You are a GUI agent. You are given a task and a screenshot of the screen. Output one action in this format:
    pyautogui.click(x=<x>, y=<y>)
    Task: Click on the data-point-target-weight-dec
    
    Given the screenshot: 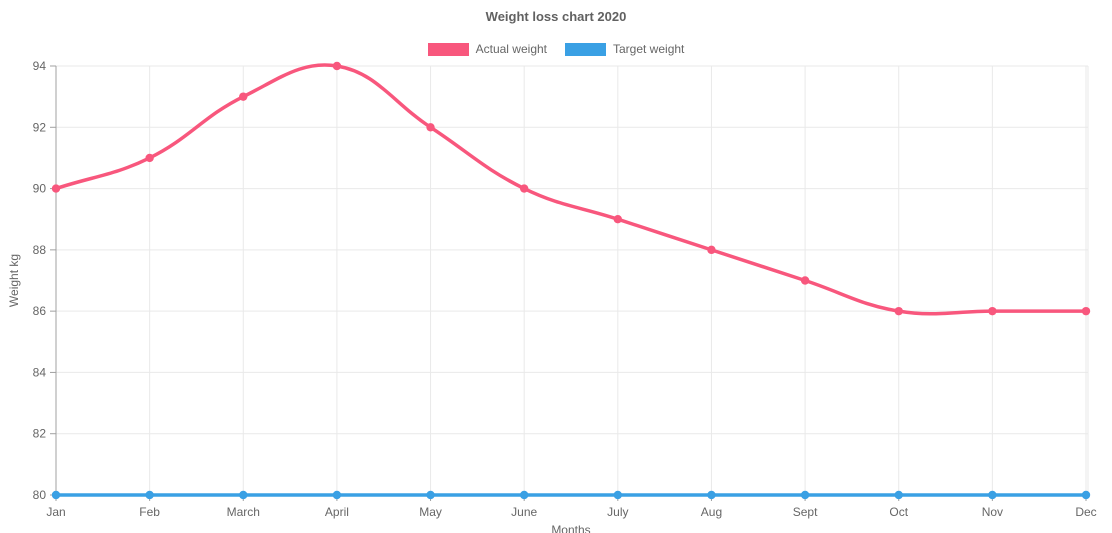 What is the action you would take?
    pyautogui.click(x=1086, y=495)
    